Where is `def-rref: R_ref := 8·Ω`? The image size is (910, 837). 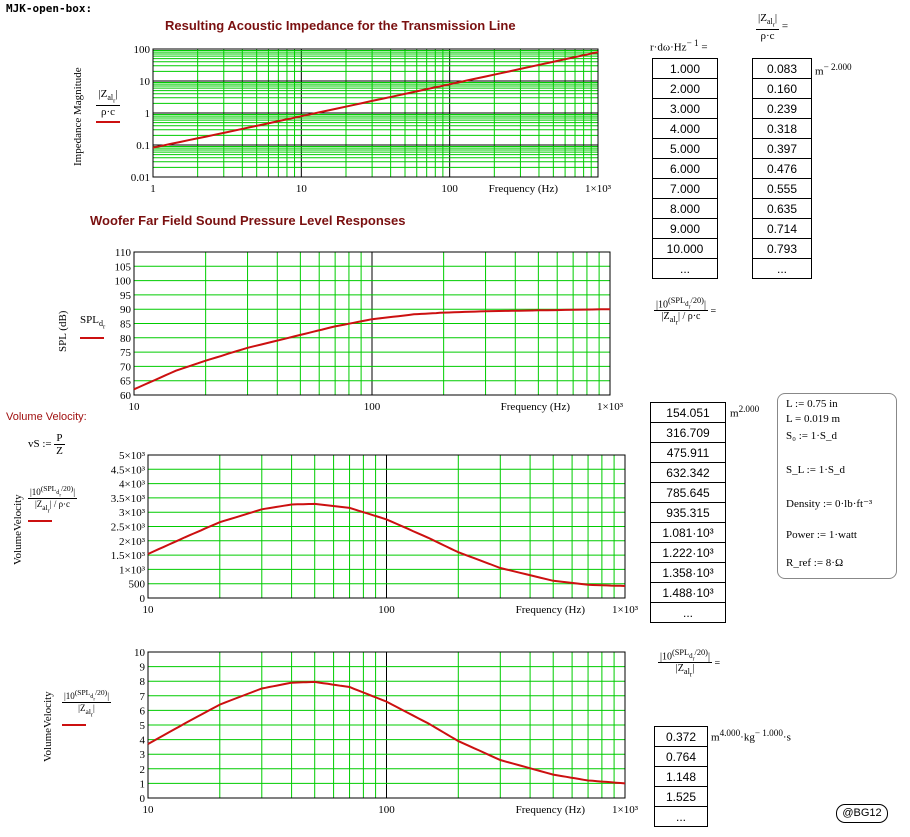
def-rref: R_ref := 8·Ω is located at coordinates (815, 563).